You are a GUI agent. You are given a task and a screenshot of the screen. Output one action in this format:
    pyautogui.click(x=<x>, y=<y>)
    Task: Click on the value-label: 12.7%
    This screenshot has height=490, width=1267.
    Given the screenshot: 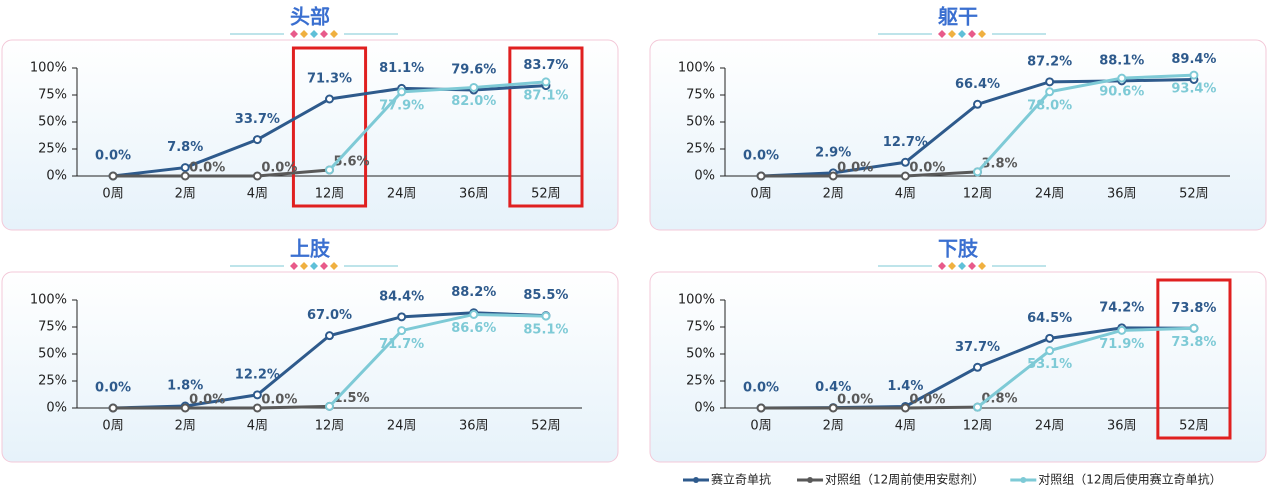 What is the action you would take?
    pyautogui.click(x=905, y=142)
    